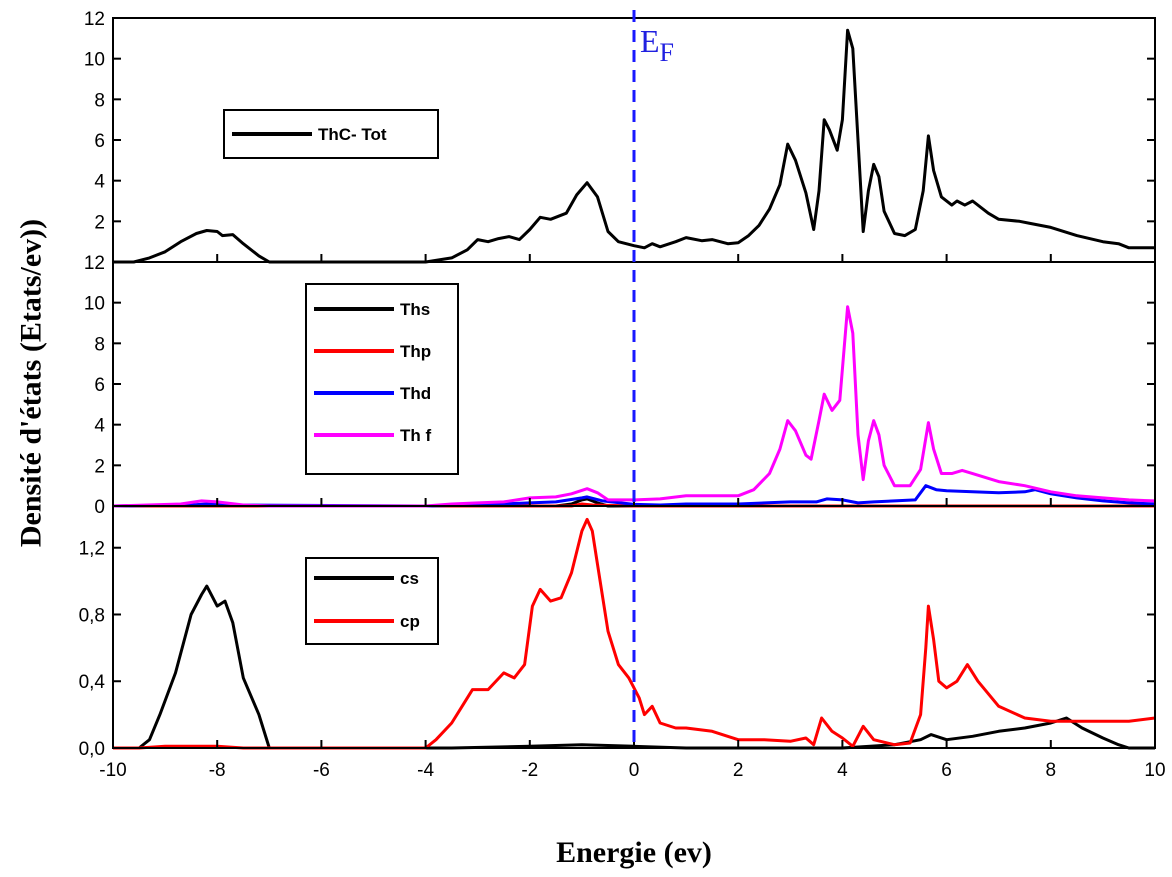  I want to click on legend-label-middle-2: Thd, so click(415, 393).